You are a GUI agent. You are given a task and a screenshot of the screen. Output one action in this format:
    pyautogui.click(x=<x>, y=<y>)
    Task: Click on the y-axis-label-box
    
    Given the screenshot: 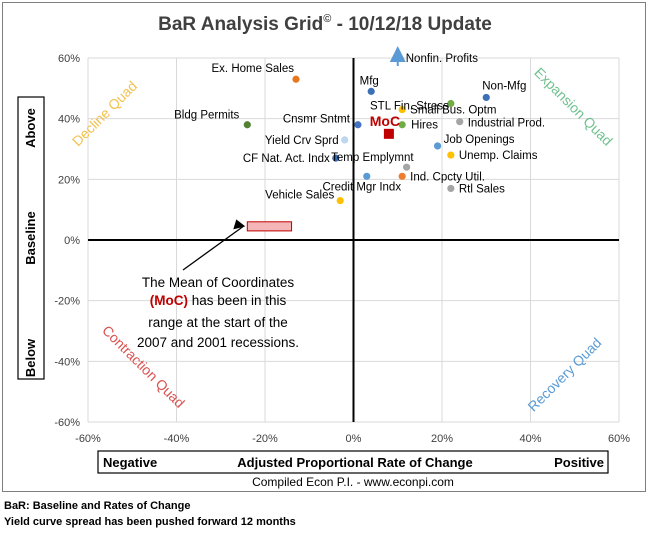 What is the action you would take?
    pyautogui.click(x=31, y=238)
    